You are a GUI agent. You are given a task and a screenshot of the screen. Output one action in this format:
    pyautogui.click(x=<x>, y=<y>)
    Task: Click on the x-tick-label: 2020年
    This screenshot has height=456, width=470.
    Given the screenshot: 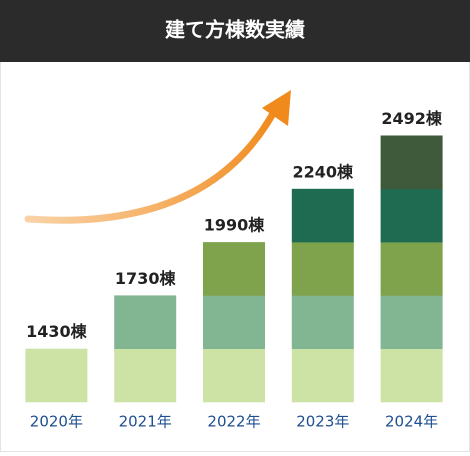 What is the action you would take?
    pyautogui.click(x=56, y=422)
    